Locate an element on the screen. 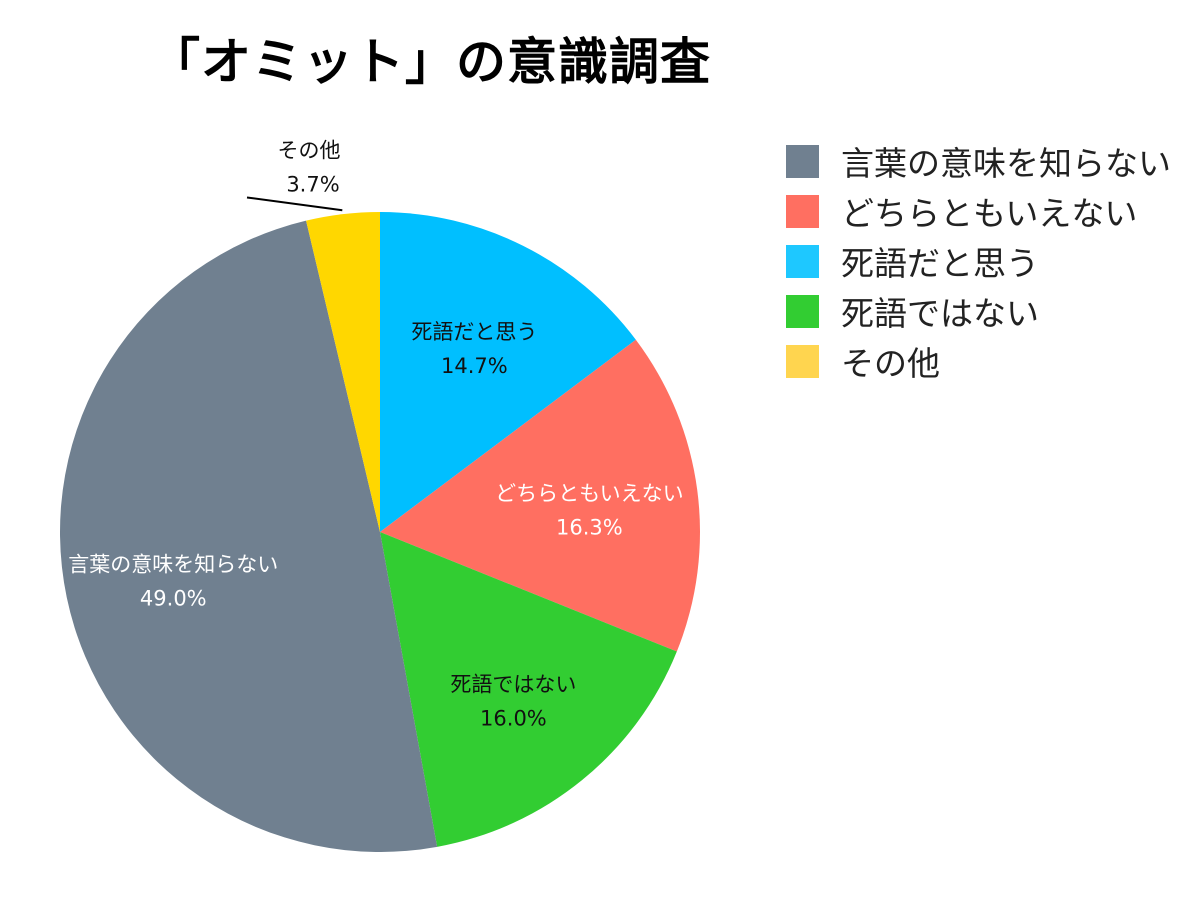 The width and height of the screenshot is (1200, 900). legend-label: 死語ではない is located at coordinates (940, 313).